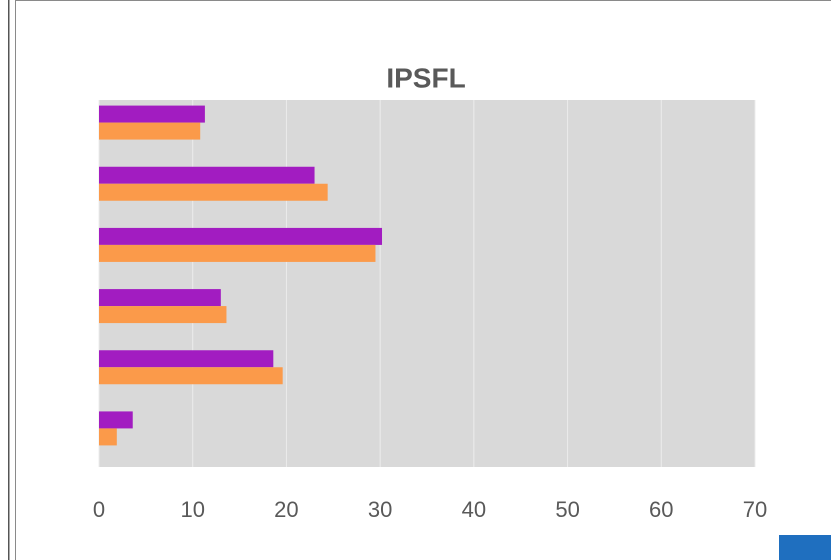 Image resolution: width=831 pixels, height=560 pixels. I want to click on x-tick-label: 60, so click(661, 509).